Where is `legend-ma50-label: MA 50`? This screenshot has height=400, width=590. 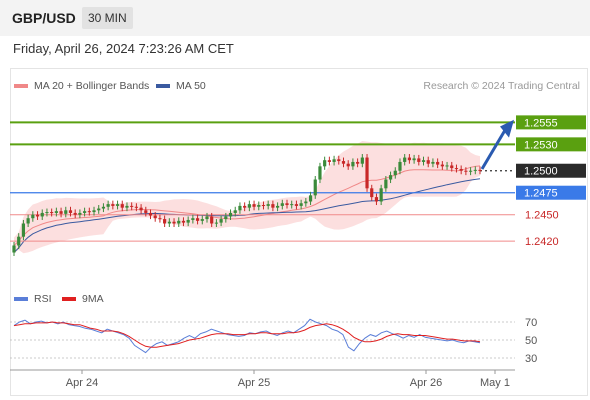
legend-ma50-label: MA 50 is located at coordinates (191, 86).